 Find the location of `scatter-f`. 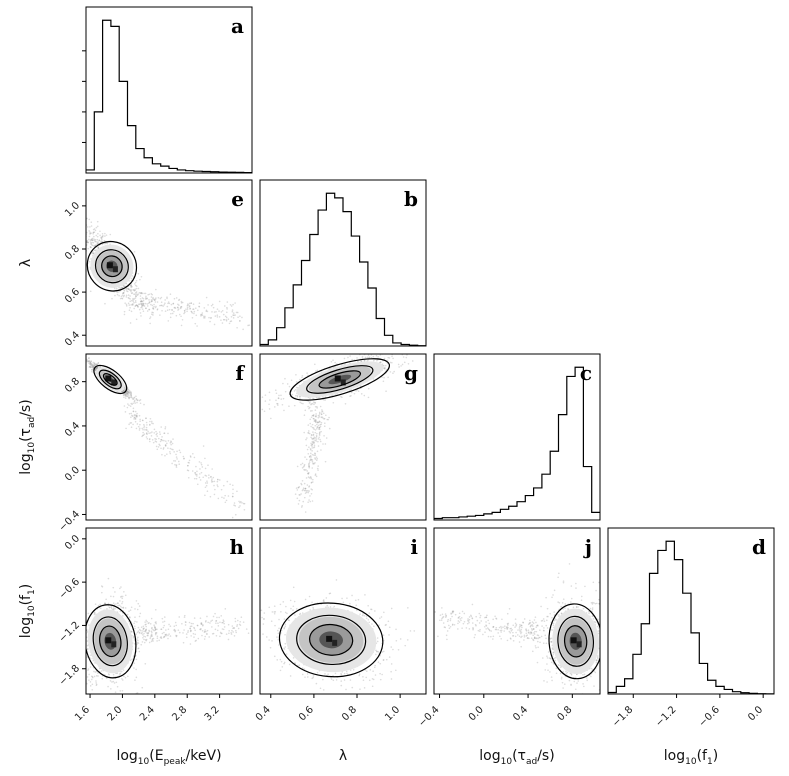

scatter-f is located at coordinates (166, 437).